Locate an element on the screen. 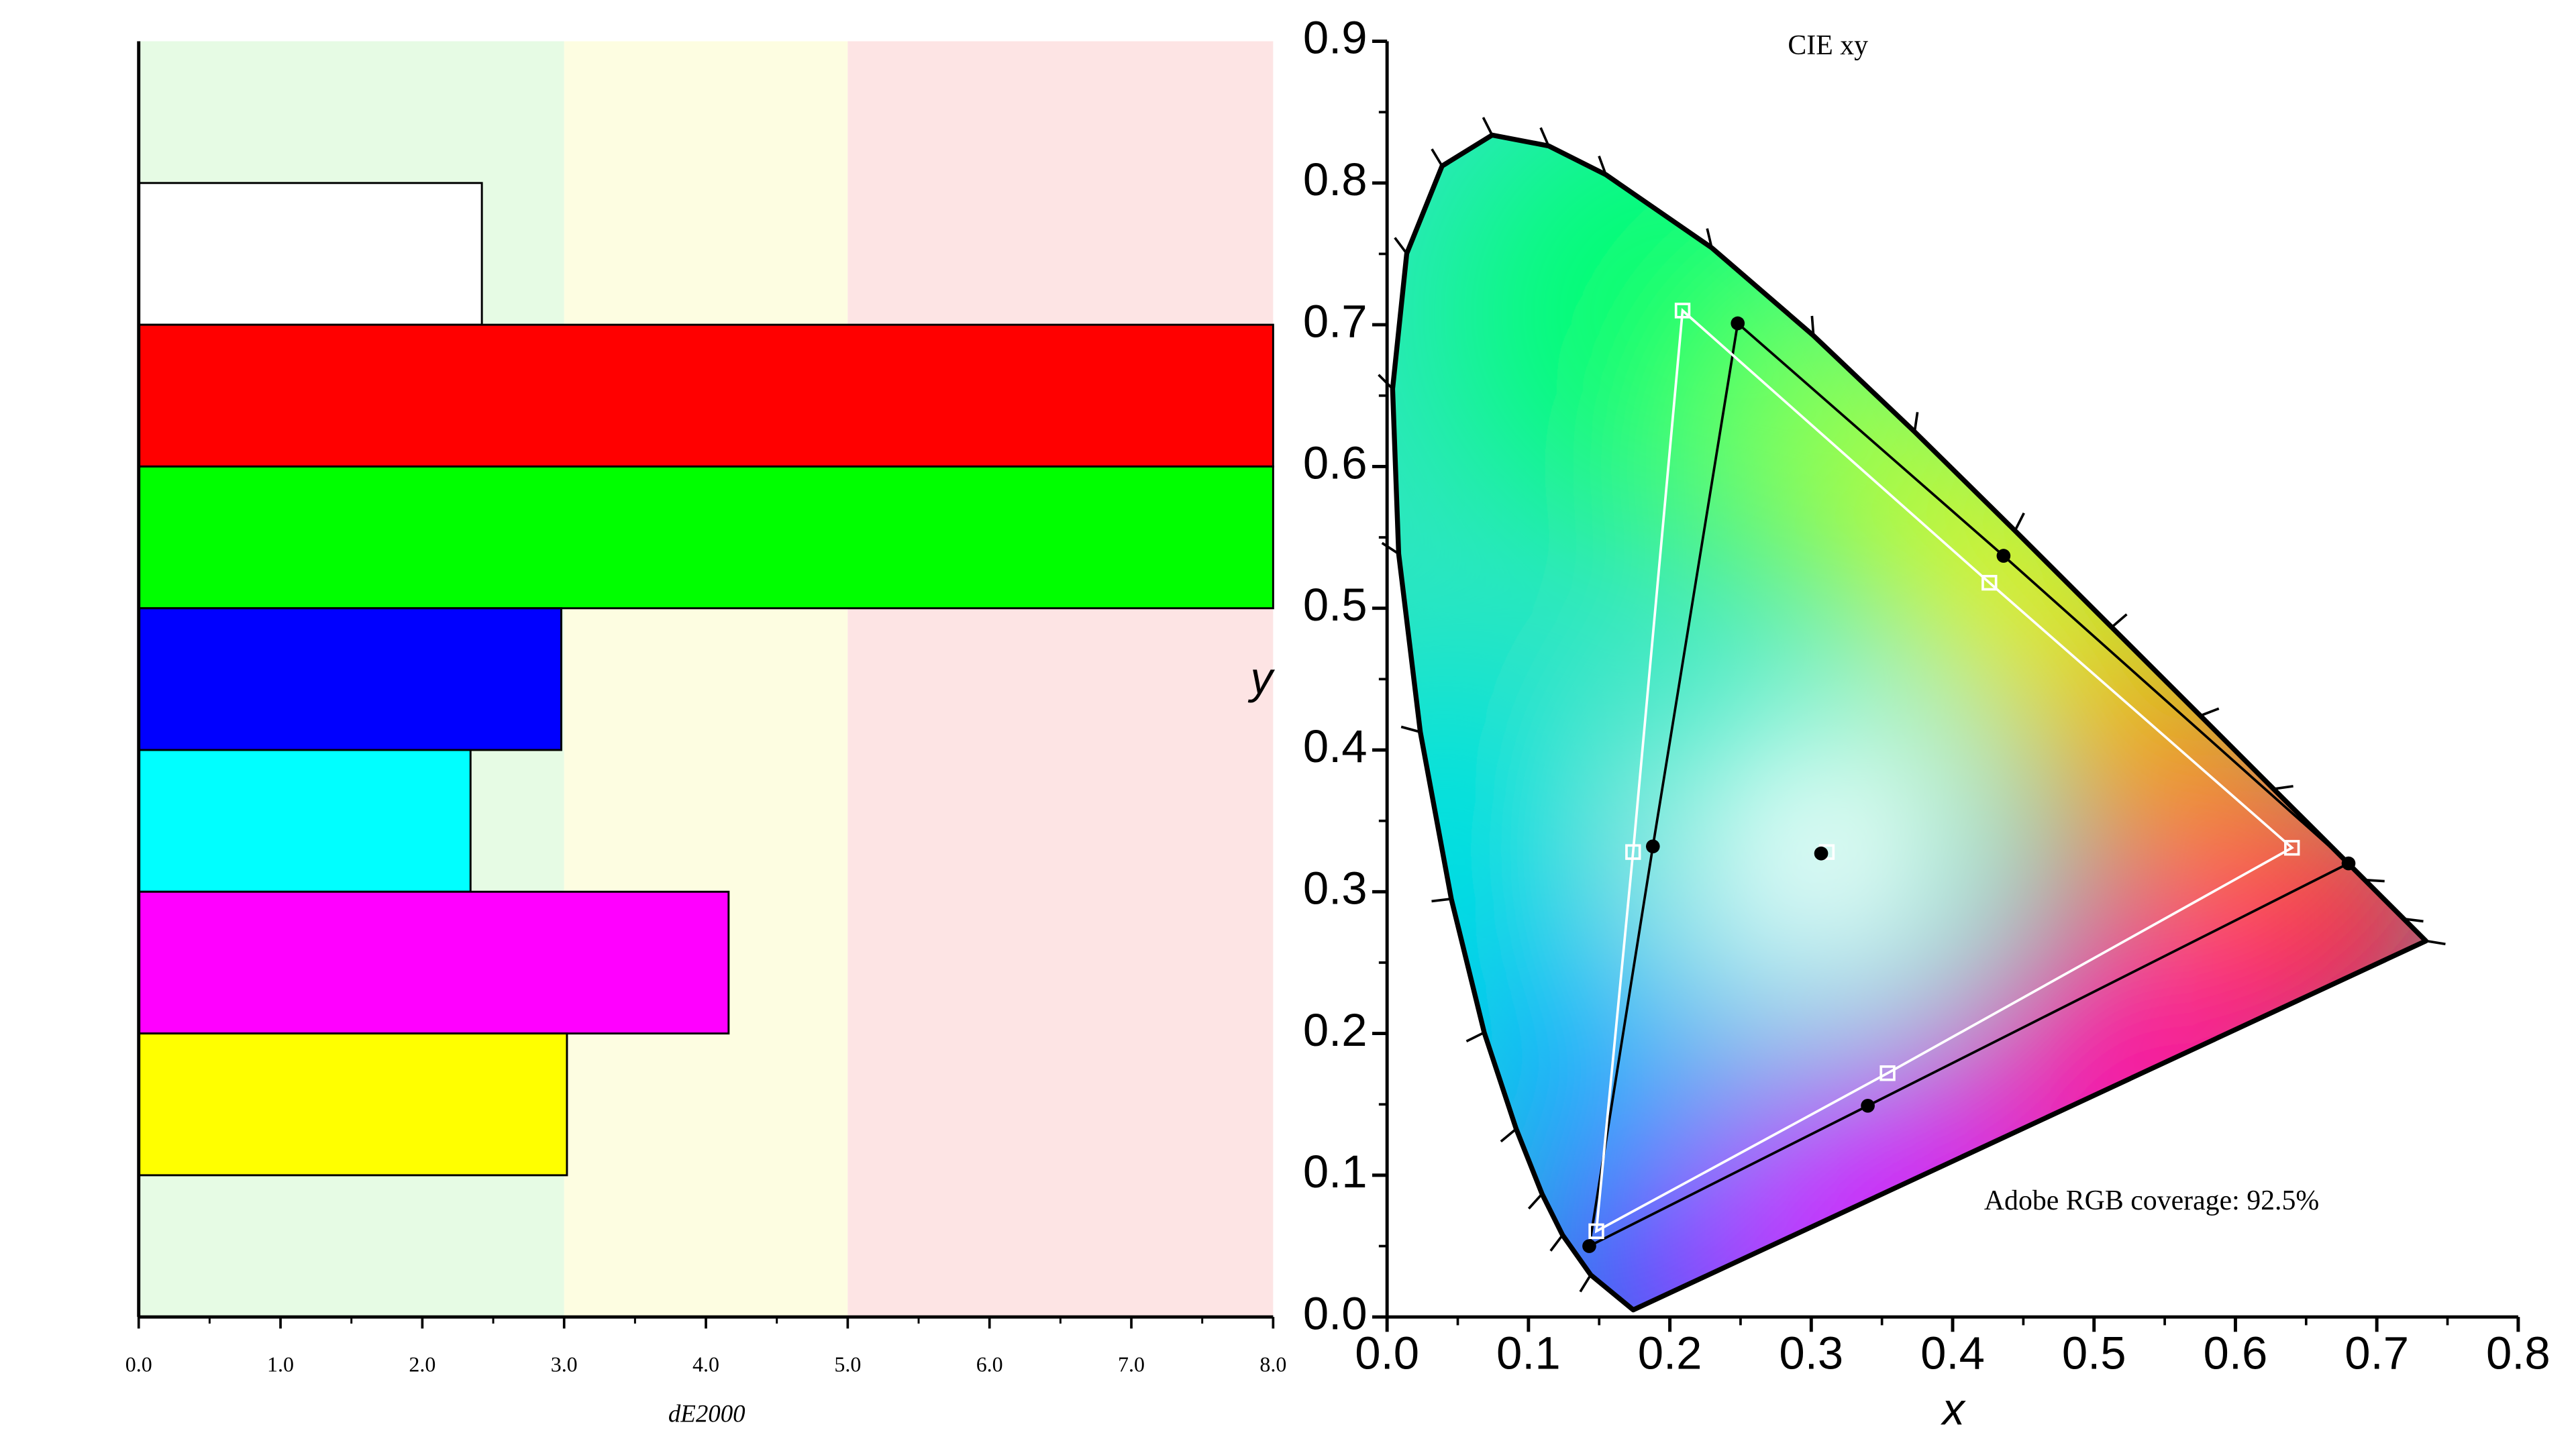  y-tick-label: 0.5 is located at coordinates (1335, 605).